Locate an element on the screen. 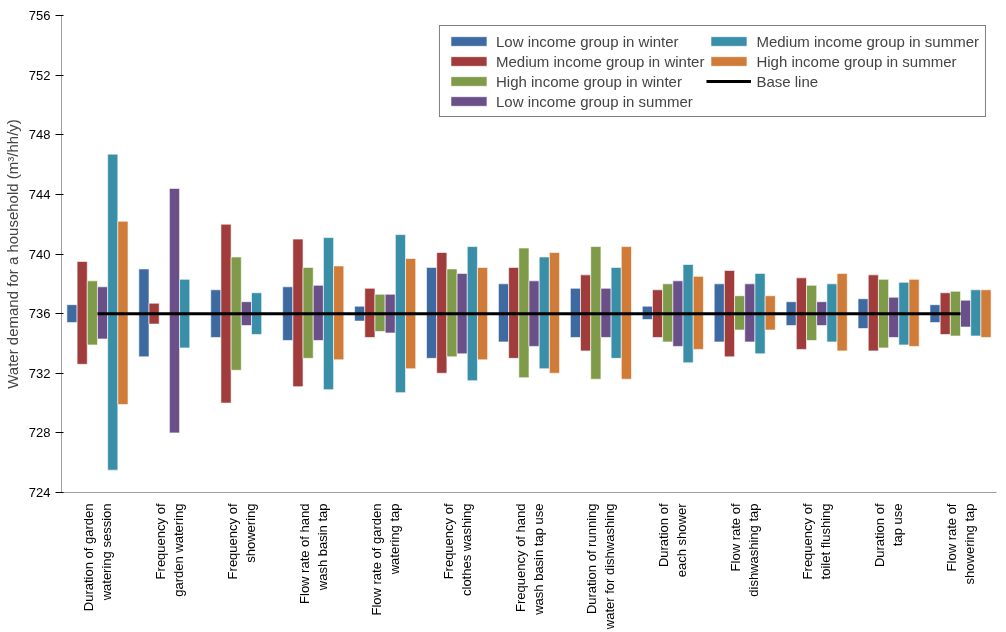  y-tick-label: 732 is located at coordinates (39, 373).